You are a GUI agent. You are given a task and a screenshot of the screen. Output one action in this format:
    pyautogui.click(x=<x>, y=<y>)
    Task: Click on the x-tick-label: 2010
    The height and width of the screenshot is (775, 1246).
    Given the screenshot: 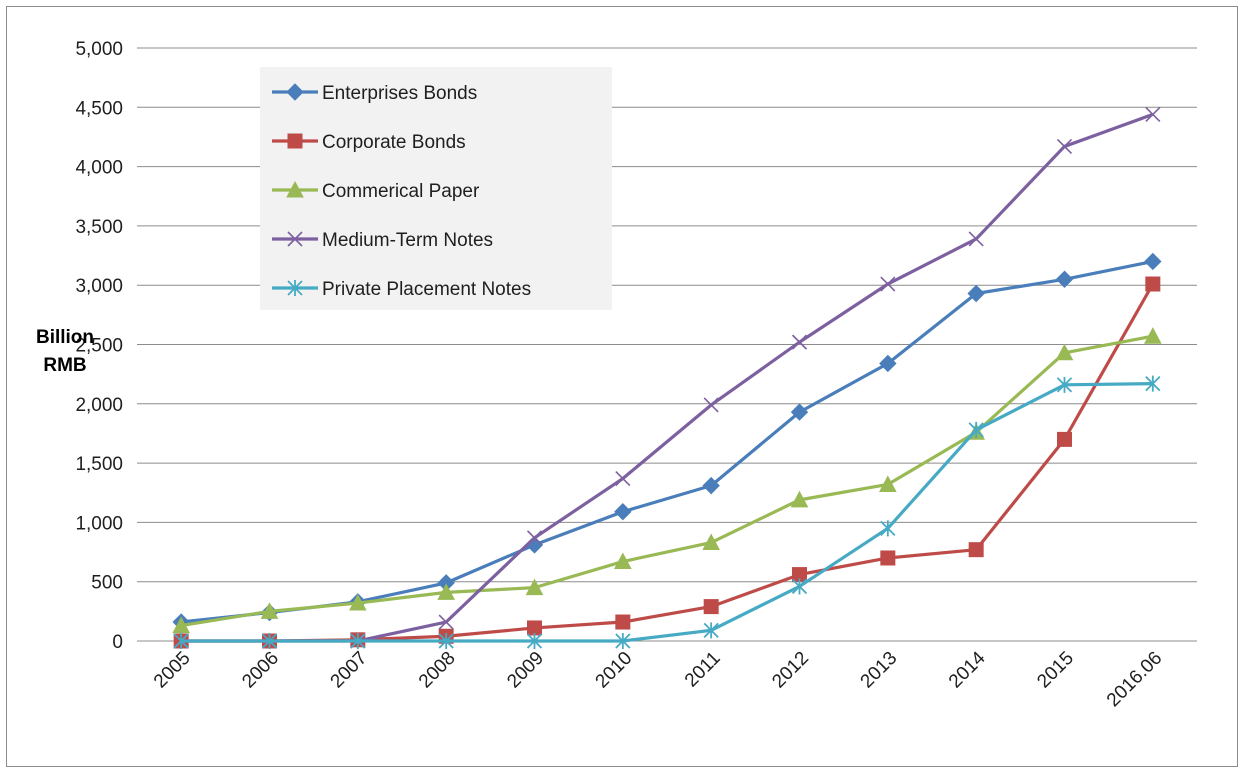 What is the action you would take?
    pyautogui.click(x=614, y=670)
    